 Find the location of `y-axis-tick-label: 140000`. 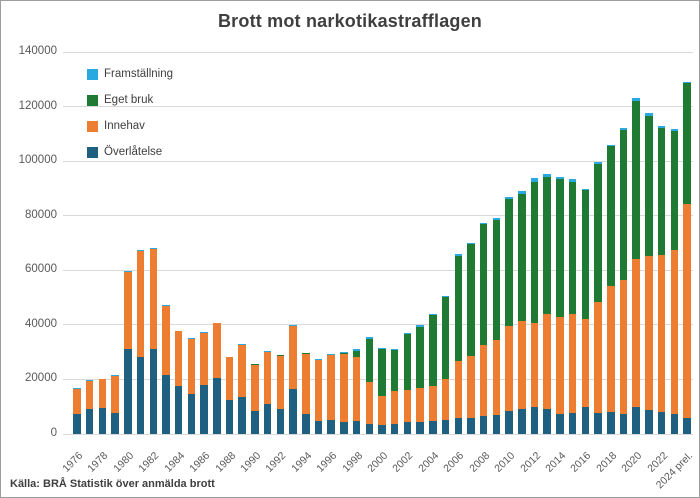

y-axis-tick-label: 140000 is located at coordinates (37, 51).